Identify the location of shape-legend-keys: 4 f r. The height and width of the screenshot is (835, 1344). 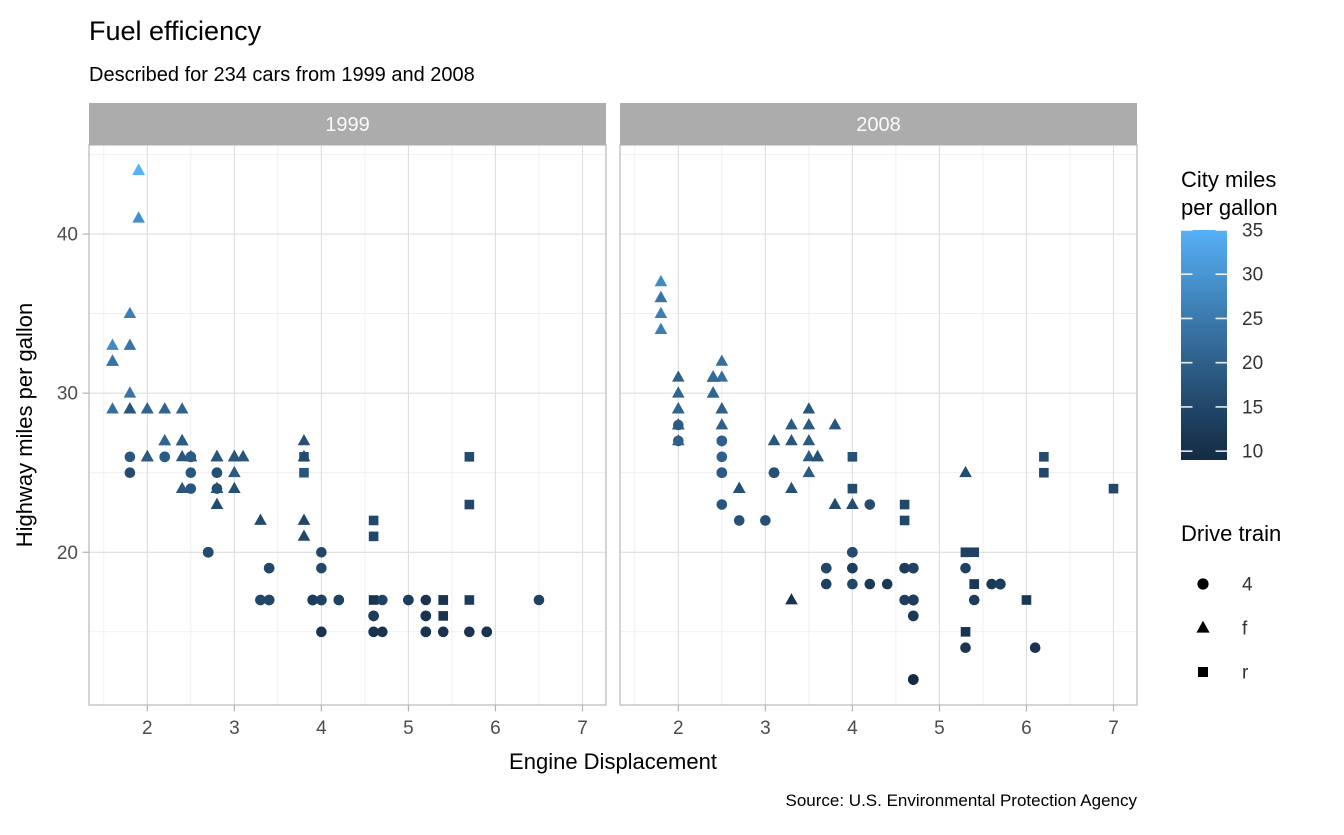
(1224, 629).